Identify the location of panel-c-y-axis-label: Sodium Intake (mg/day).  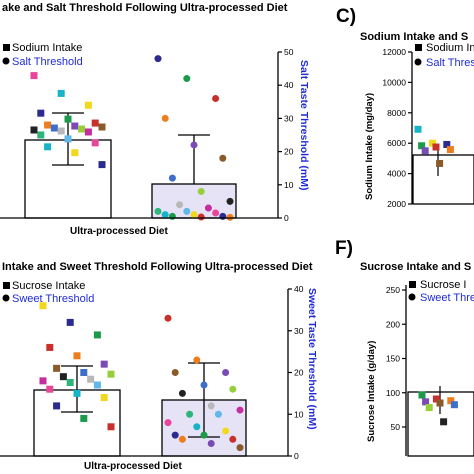
(369, 146).